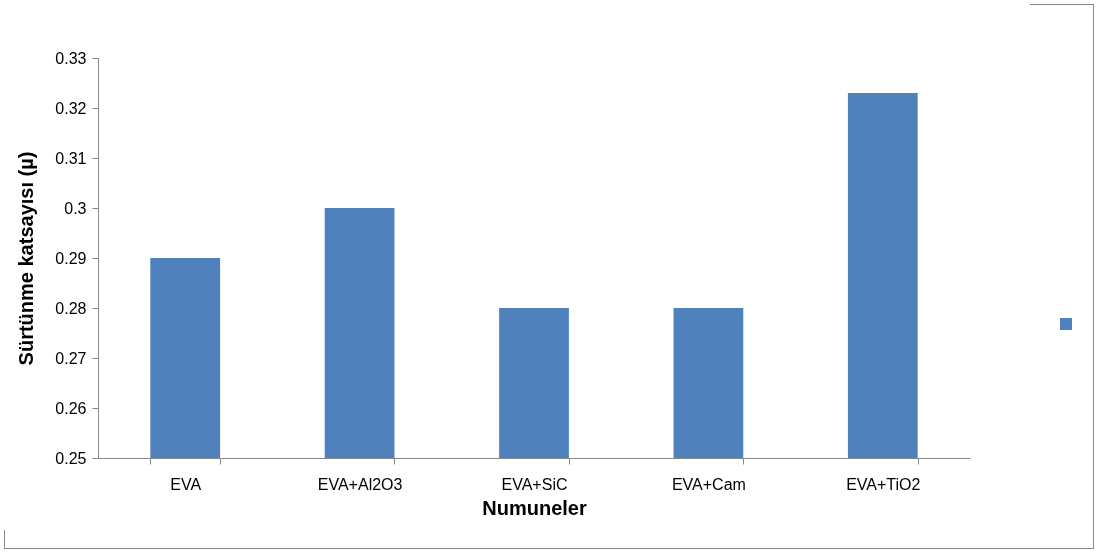  What do you see at coordinates (71, 158) in the screenshot?
I see `y-tick-label: 0.31` at bounding box center [71, 158].